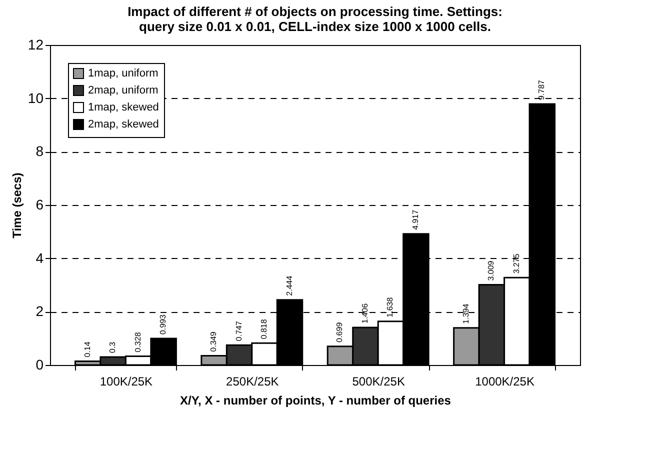 Image resolution: width=658 pixels, height=449 pixels. Describe the element at coordinates (252, 381) in the screenshot. I see `x-tick-label: 250K/25K` at that location.